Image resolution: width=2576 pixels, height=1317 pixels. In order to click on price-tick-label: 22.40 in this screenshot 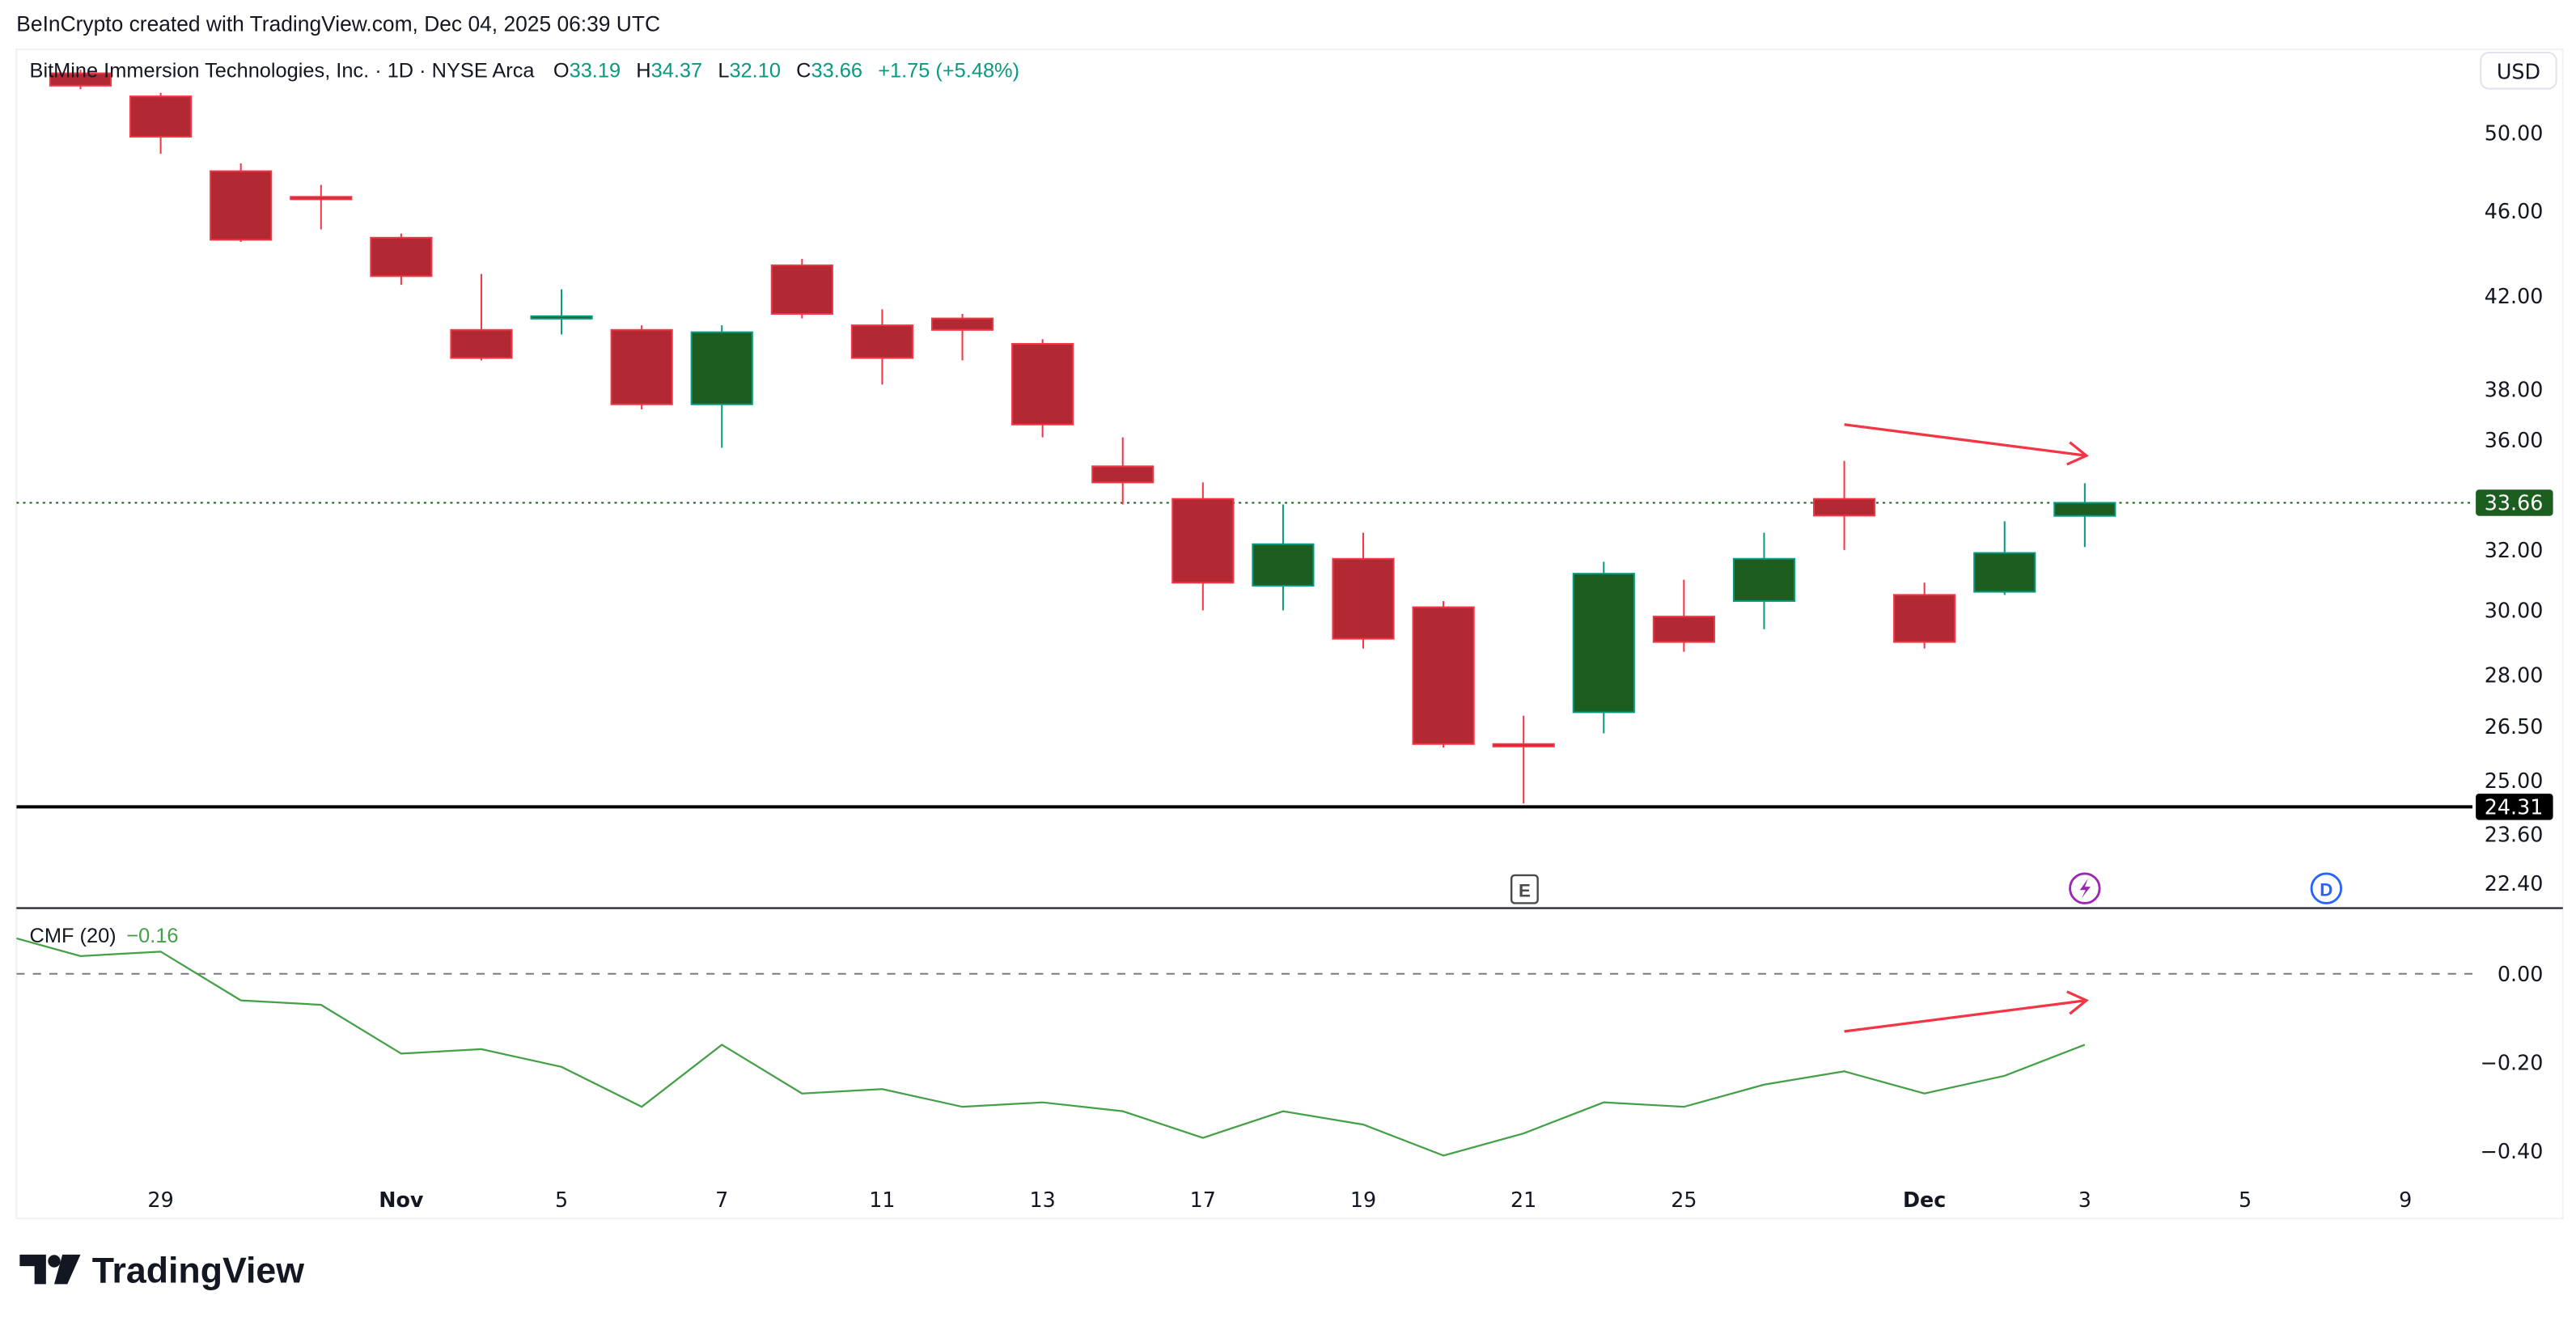, I will do `click(2514, 883)`.